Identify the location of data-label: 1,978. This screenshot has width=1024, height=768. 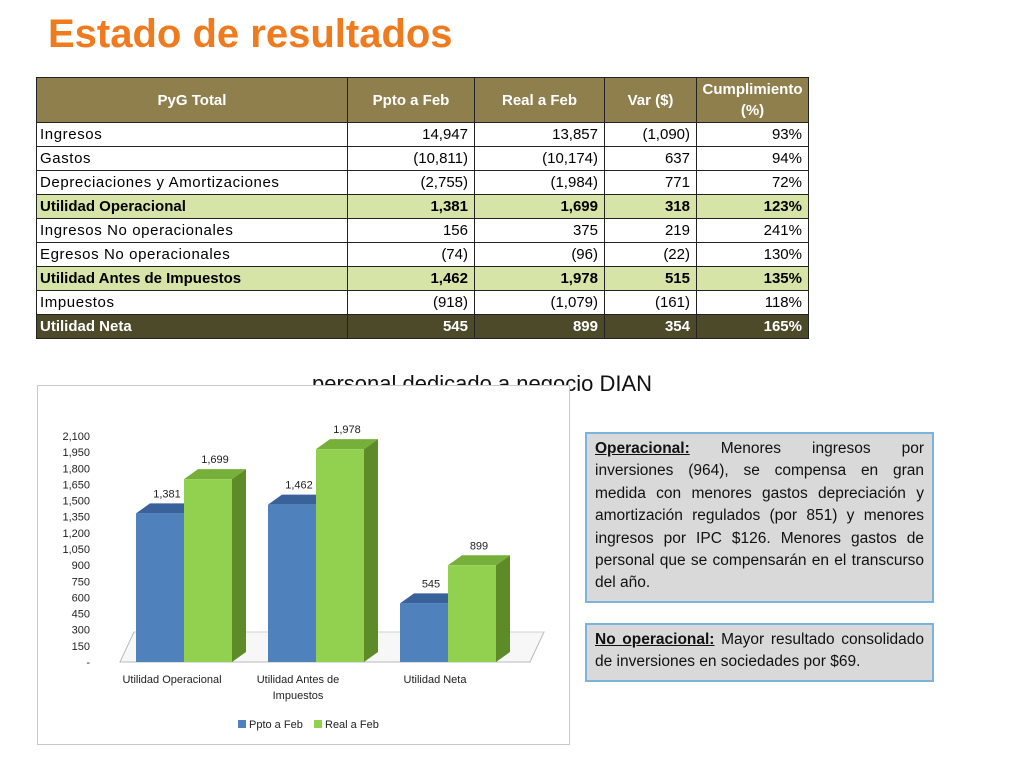
(347, 430).